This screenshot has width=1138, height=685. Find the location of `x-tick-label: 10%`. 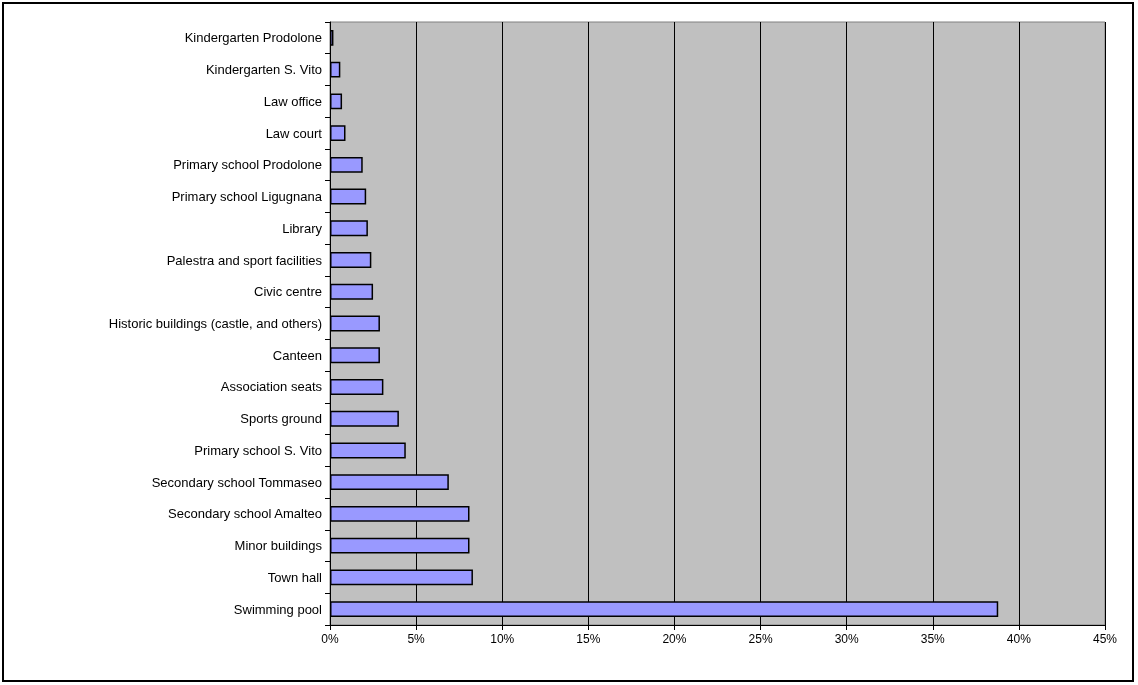

x-tick-label: 10% is located at coordinates (502, 639).